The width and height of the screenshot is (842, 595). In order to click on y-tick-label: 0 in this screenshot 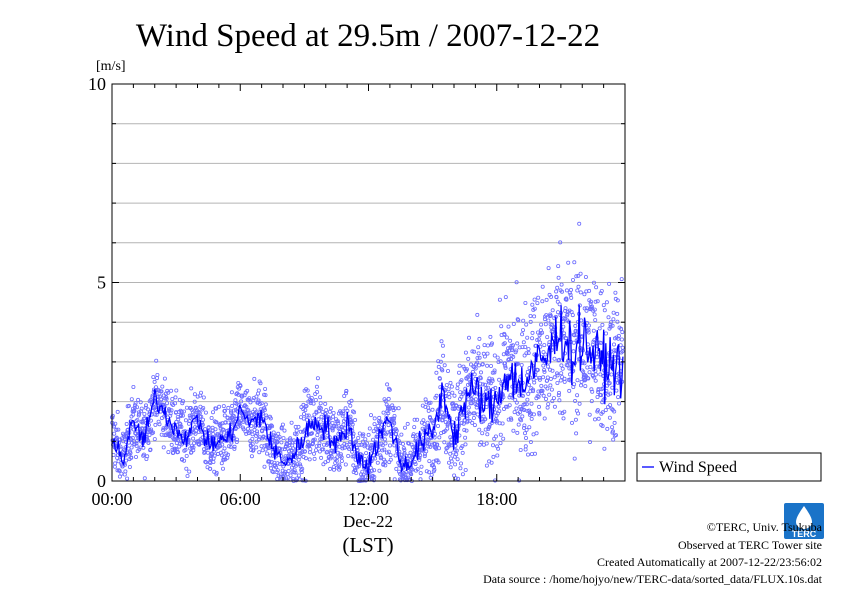, I will do `click(101, 481)`.